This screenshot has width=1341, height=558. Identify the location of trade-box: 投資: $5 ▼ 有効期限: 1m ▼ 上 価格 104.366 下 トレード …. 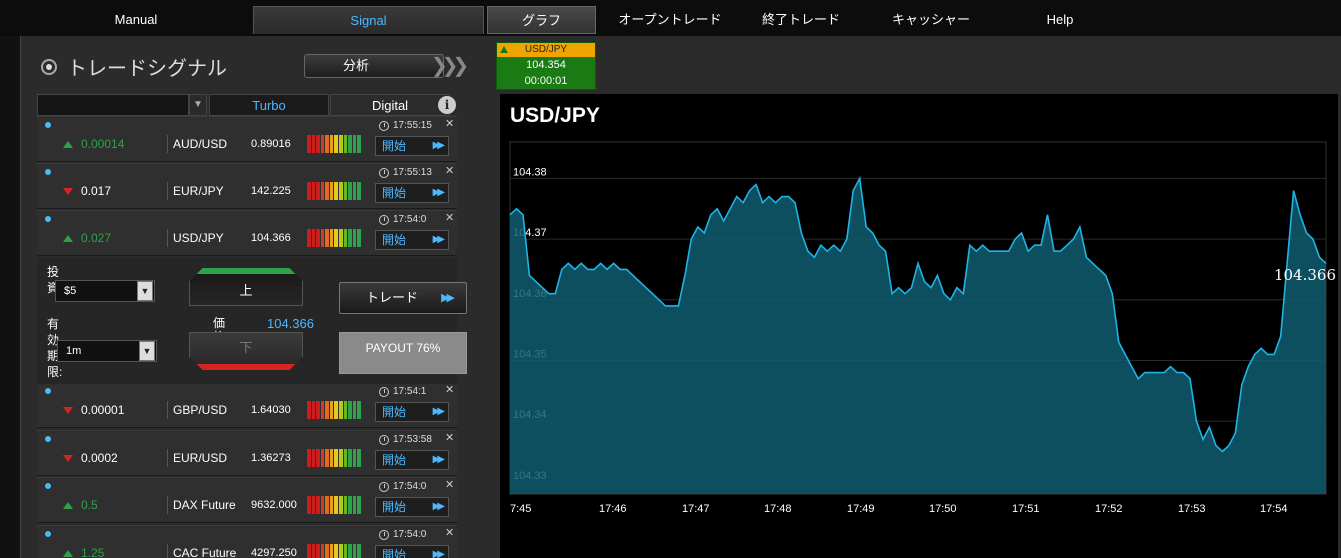
(252, 321).